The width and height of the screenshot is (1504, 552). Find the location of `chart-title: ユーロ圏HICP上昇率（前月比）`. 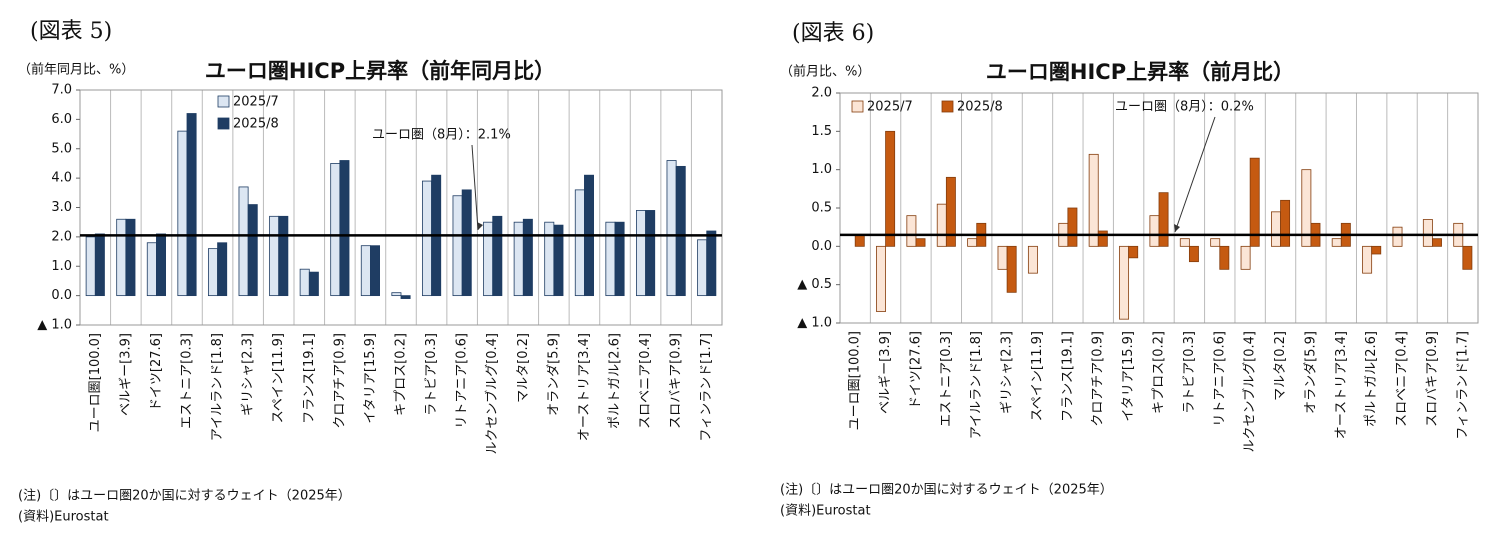

chart-title: ユーロ圏HICP上昇率（前月比） is located at coordinates (1140, 72).